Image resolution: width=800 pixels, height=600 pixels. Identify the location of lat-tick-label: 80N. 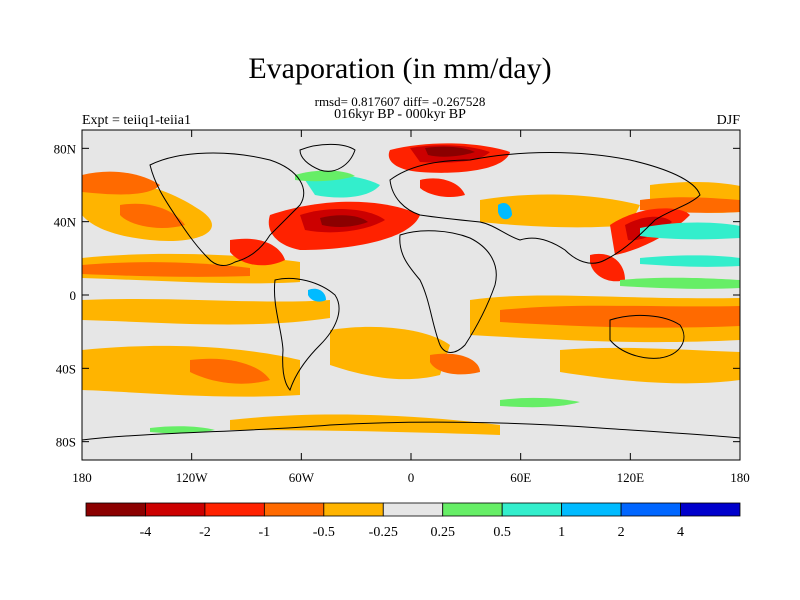
(65, 148).